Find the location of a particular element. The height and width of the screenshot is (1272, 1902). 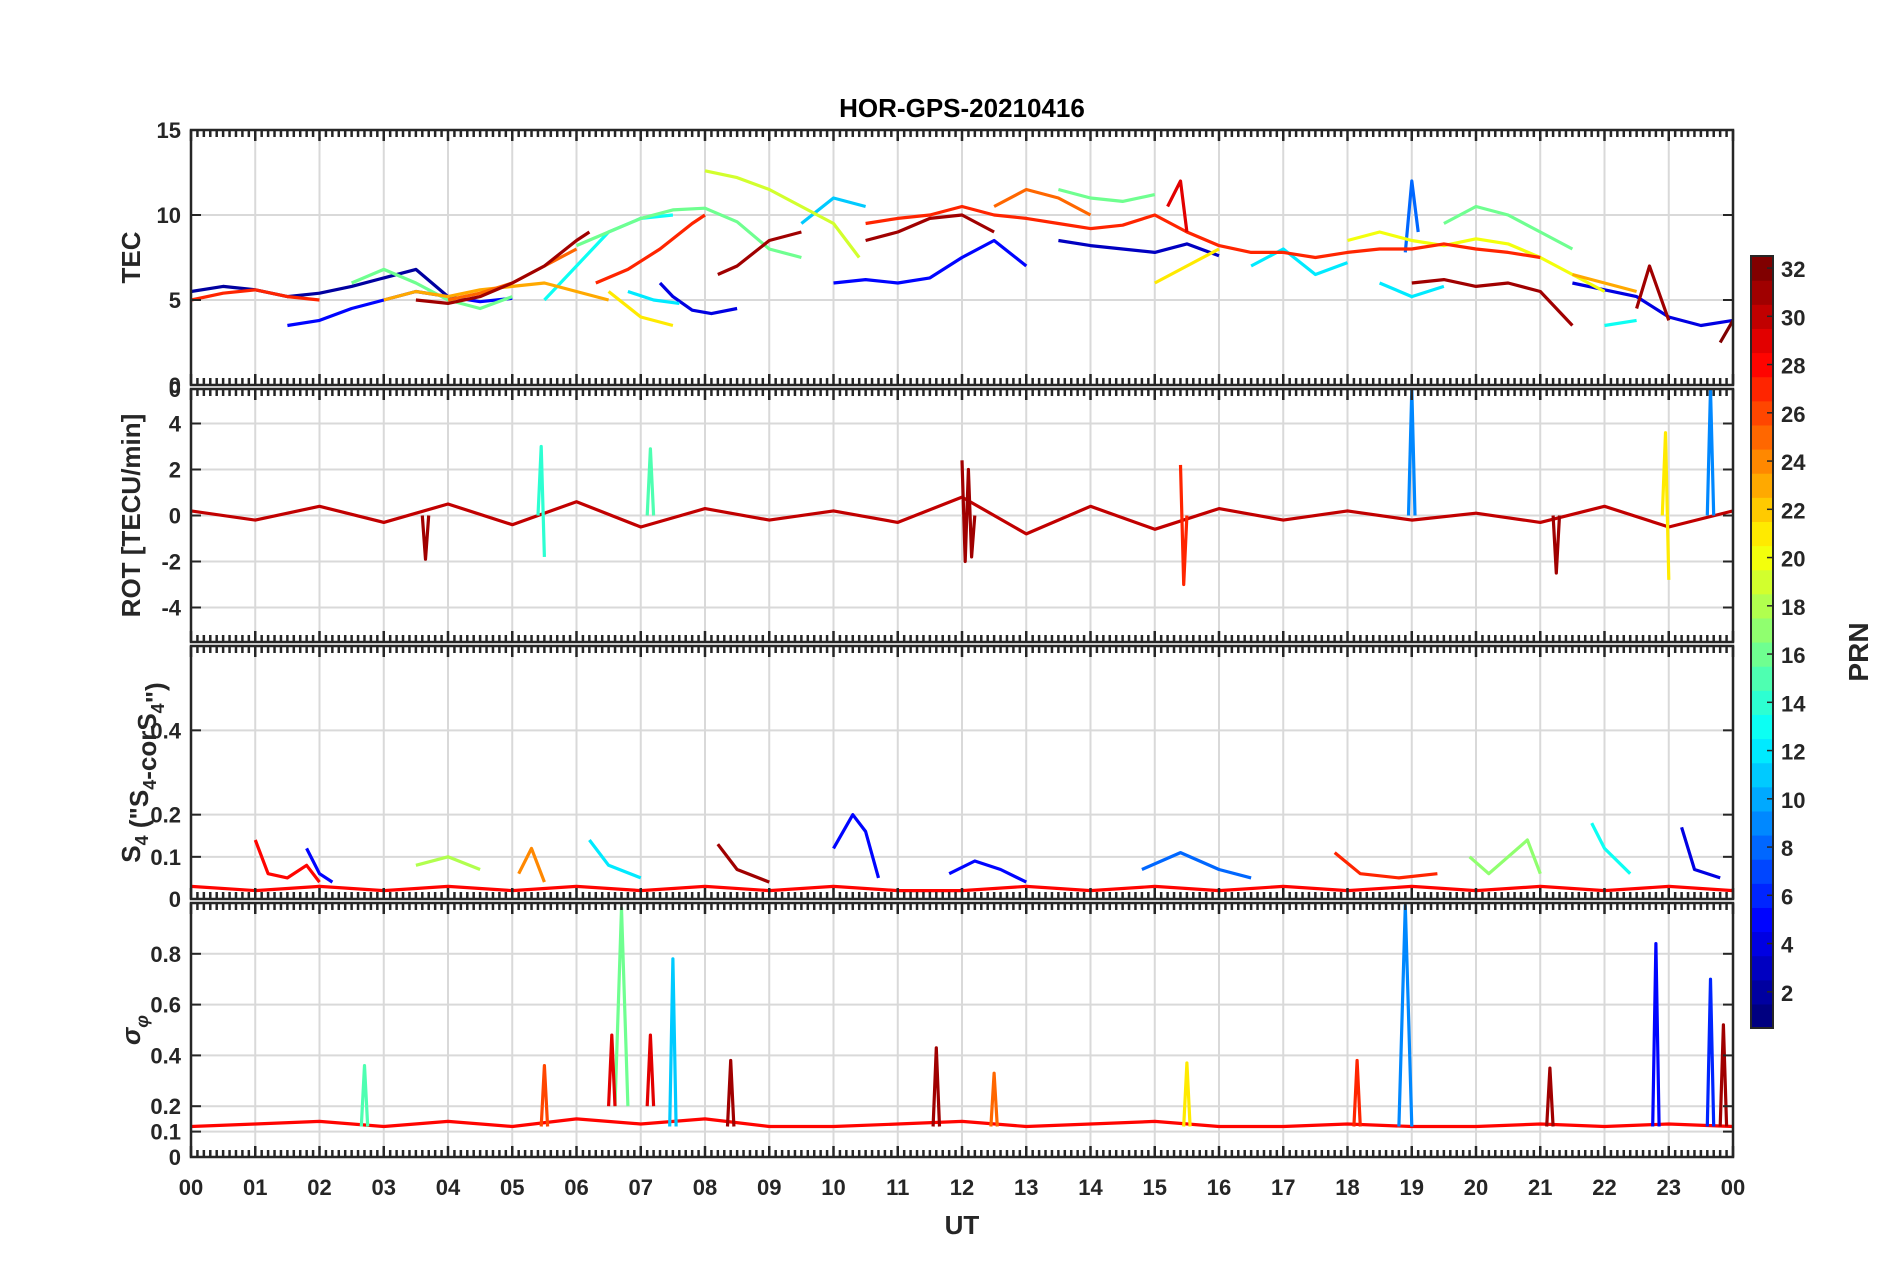

x-tick-label: 20 is located at coordinates (1476, 1187).